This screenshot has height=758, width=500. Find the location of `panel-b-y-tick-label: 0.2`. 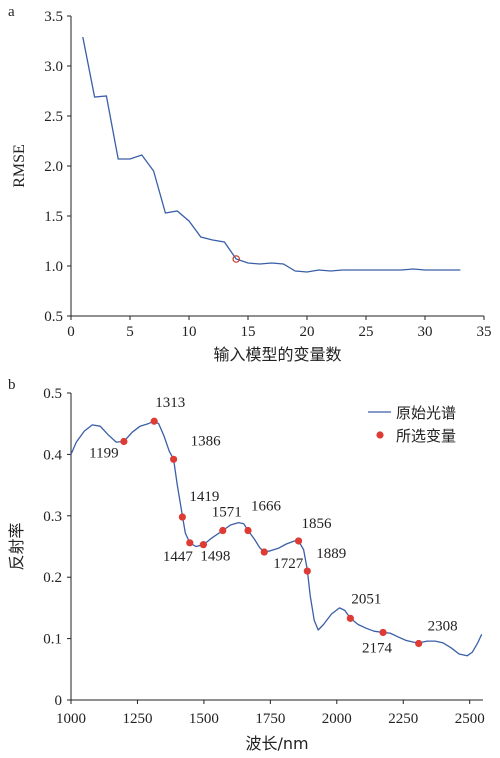

panel-b-y-tick-label: 0.2 is located at coordinates (52, 578).